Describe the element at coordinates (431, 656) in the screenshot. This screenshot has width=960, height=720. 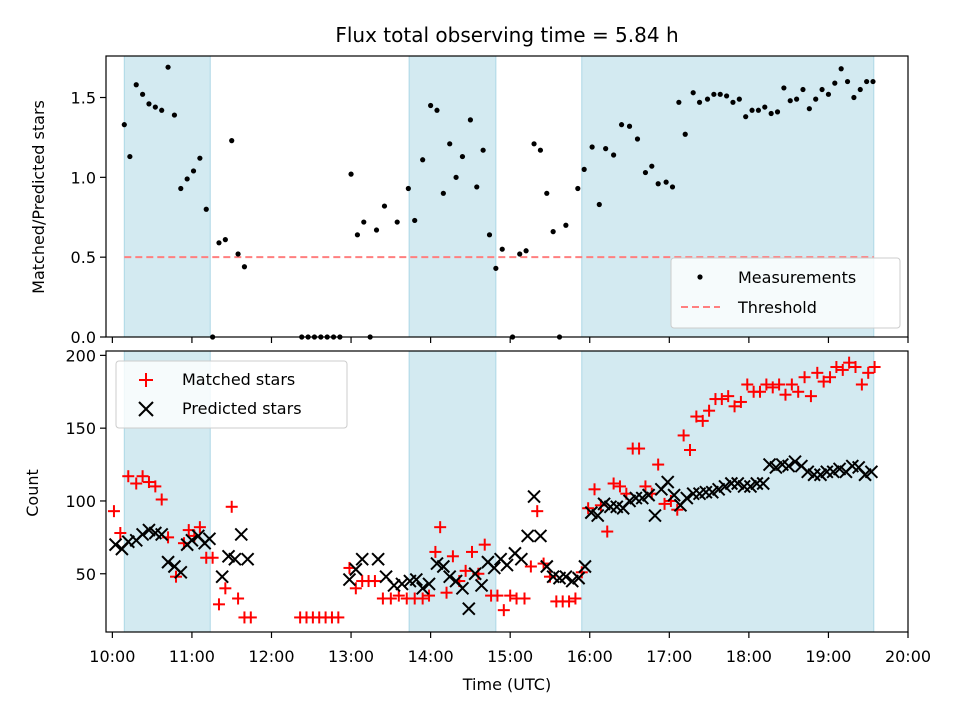
I see `x-tick-label: 14:00` at that location.